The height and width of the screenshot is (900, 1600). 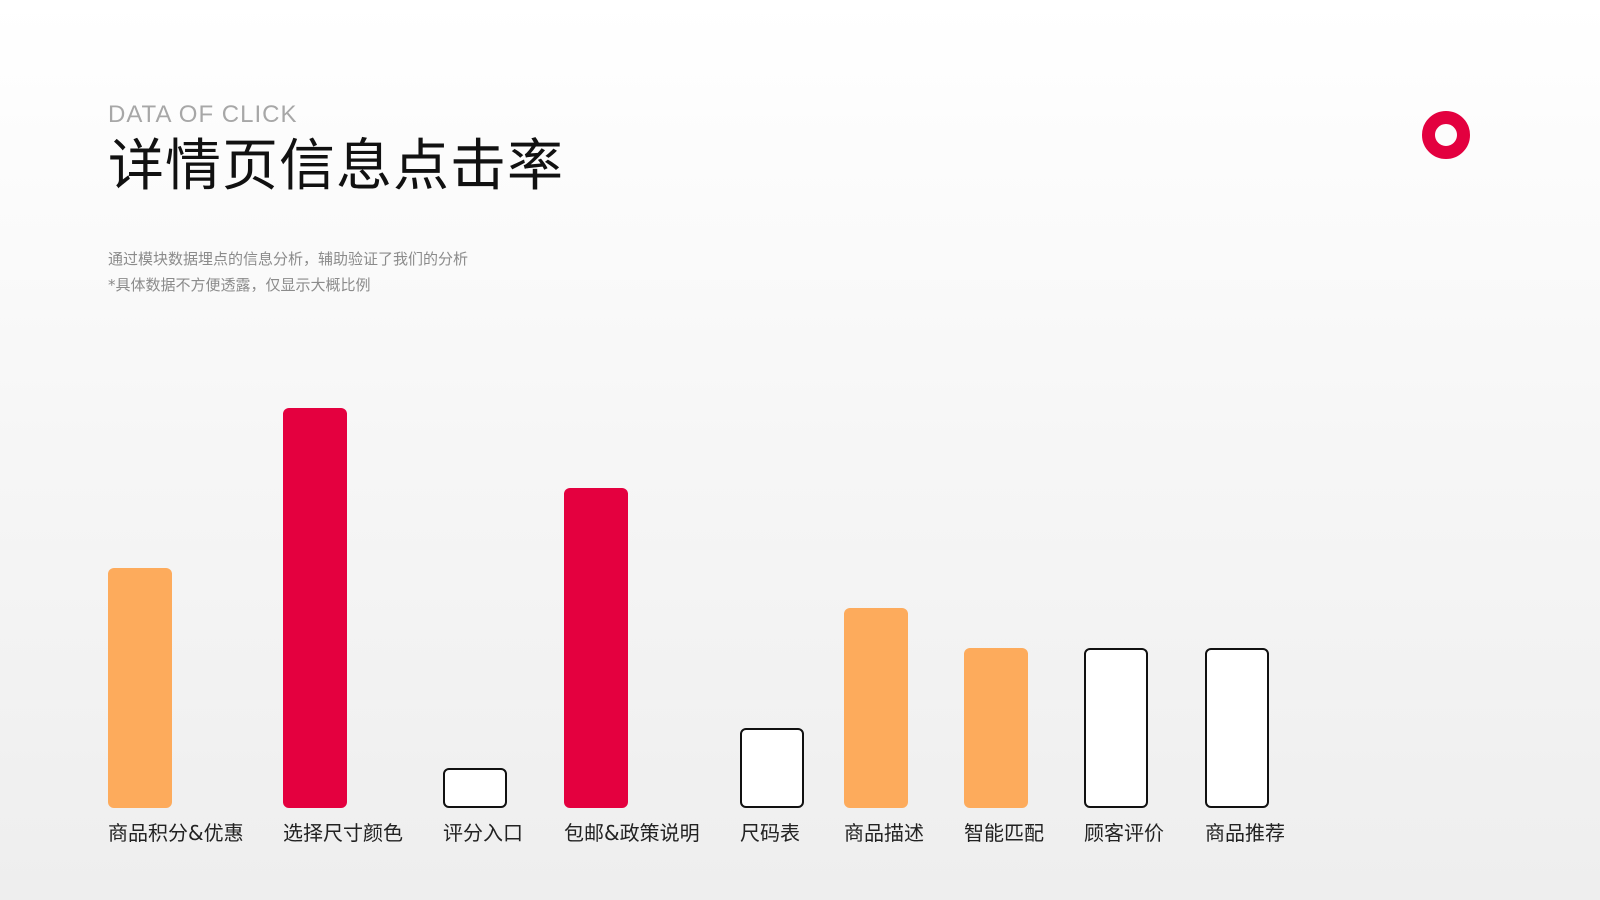 What do you see at coordinates (632, 833) in the screenshot?
I see `category-label: 包邮&政策说明` at bounding box center [632, 833].